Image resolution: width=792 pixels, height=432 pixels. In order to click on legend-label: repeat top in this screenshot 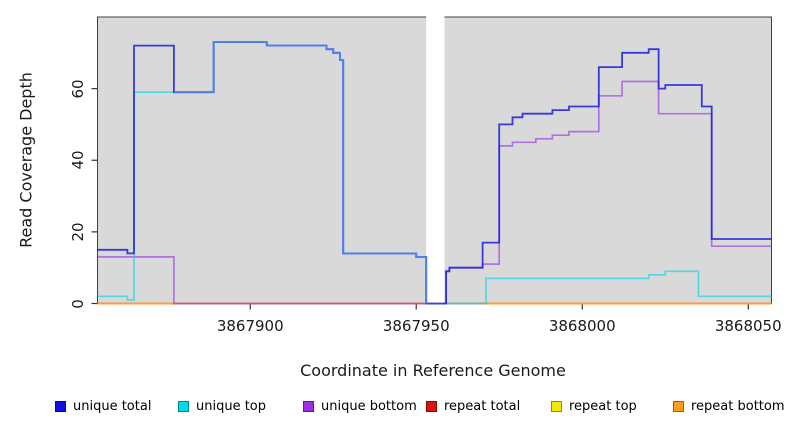, I will do `click(603, 406)`.